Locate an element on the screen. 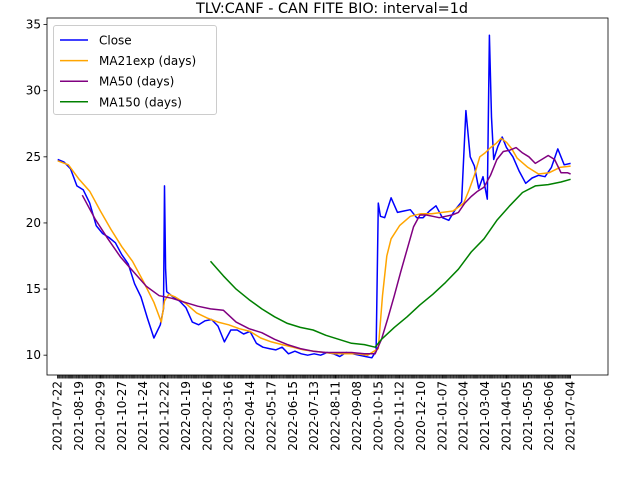 The height and width of the screenshot is (480, 640). x-tick-label: 2021-07-04 is located at coordinates (571, 416).